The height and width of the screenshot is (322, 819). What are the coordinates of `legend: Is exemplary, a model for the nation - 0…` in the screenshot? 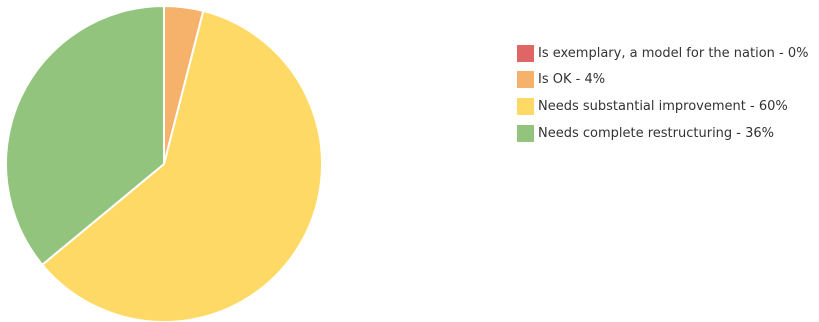 It's located at (662, 97).